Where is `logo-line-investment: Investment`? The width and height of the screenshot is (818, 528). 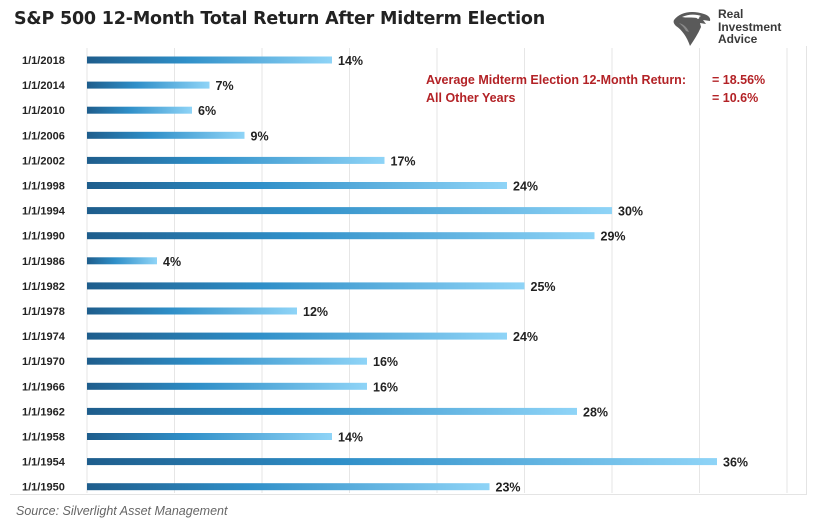 logo-line-investment: Investment is located at coordinates (750, 26).